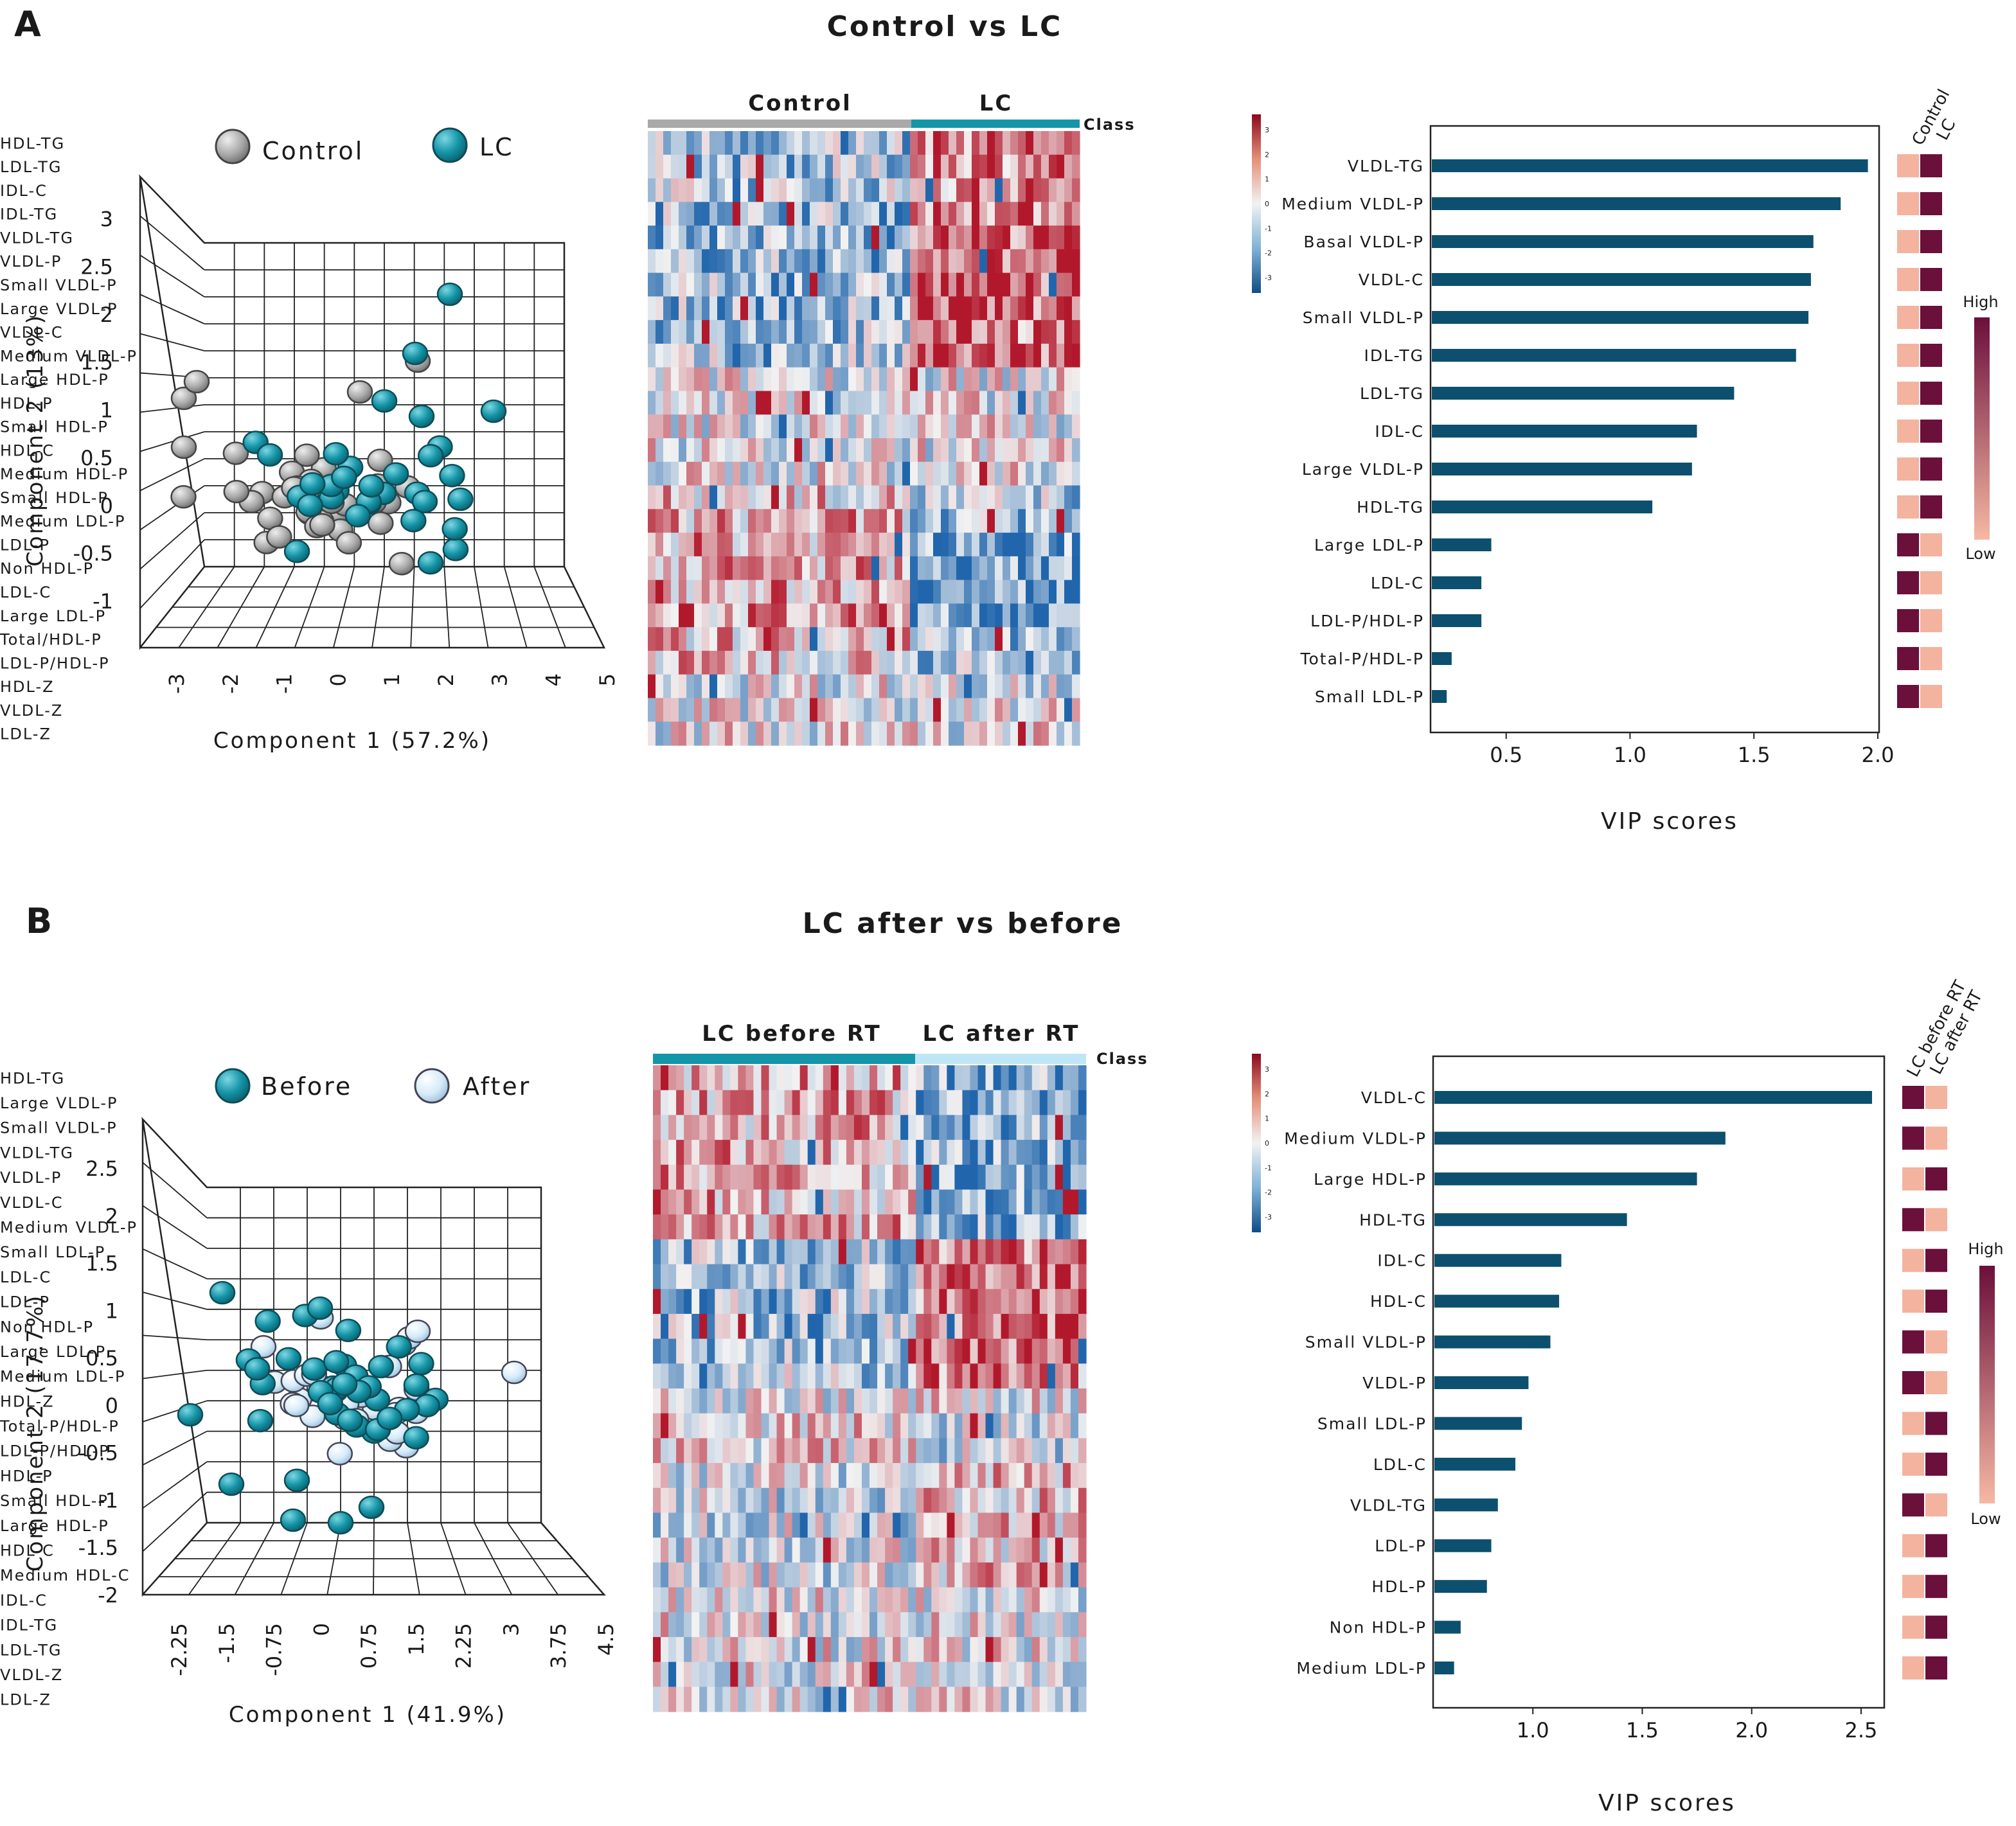 The image size is (2016, 1826). What do you see at coordinates (367, 1715) in the screenshot?
I see `scatter-b-xlabel: Component 1 (41.9%)` at bounding box center [367, 1715].